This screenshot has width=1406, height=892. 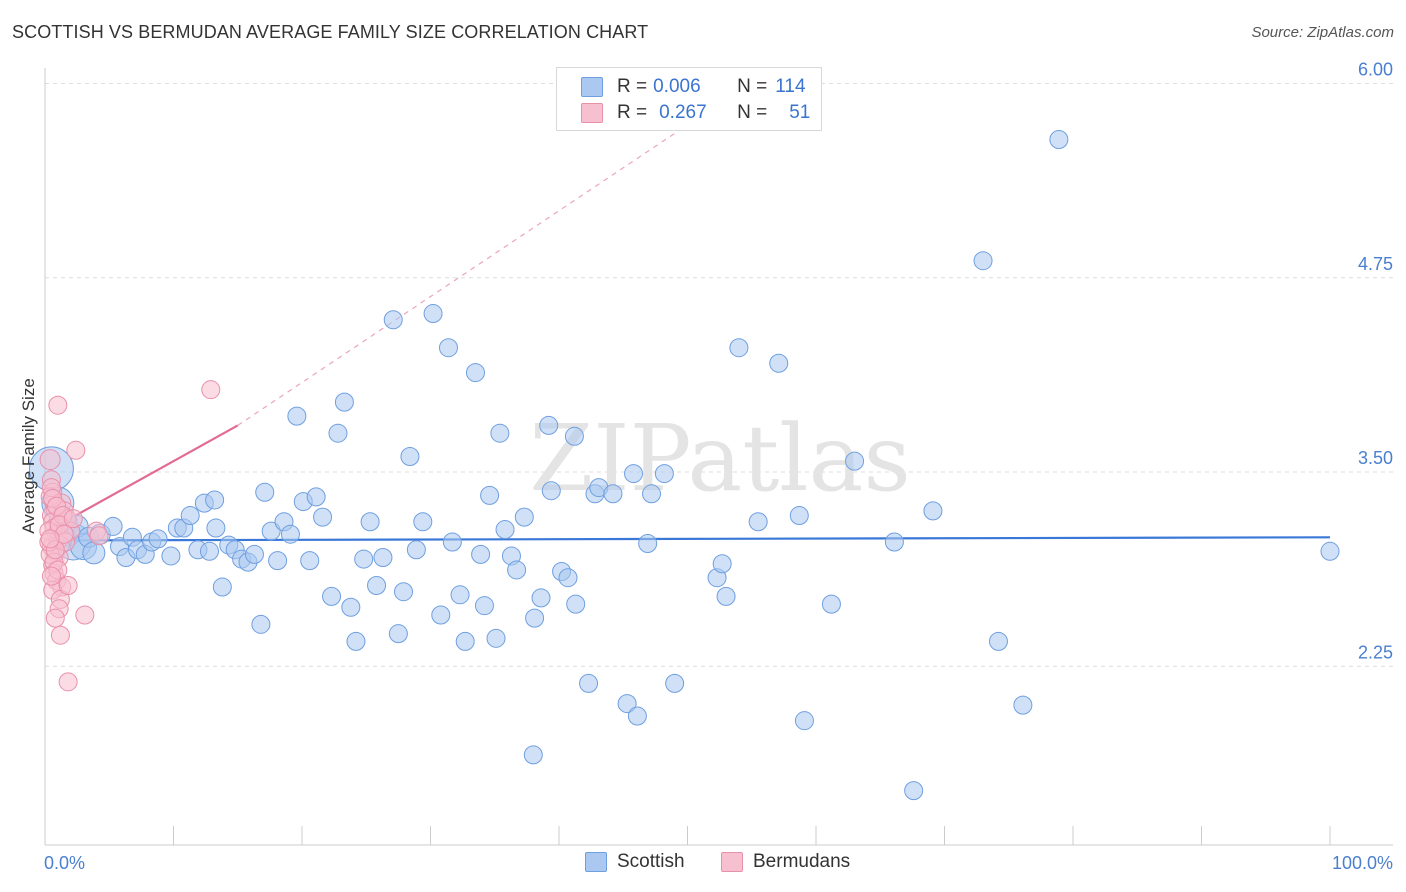 I want to click on x-tick-label-min: 0.0%, so click(x=64, y=863).